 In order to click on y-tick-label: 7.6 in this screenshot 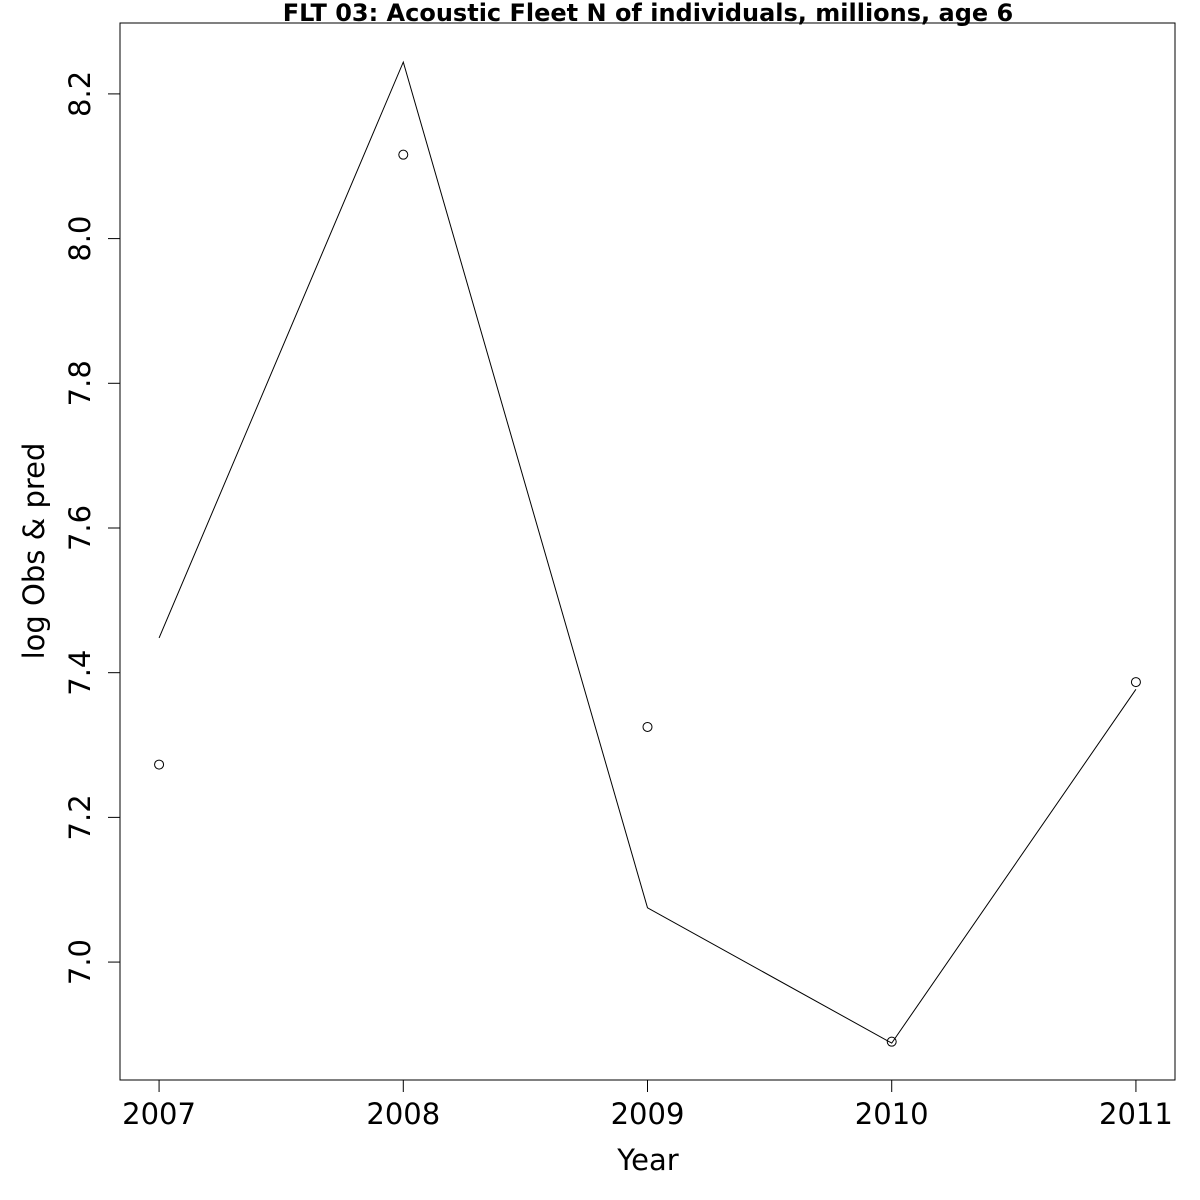, I will do `click(80, 528)`.